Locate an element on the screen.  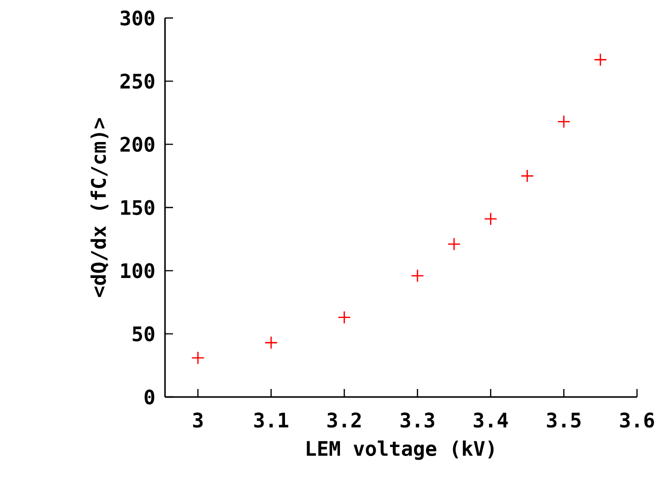
x-tick-label: 3 is located at coordinates (198, 420).